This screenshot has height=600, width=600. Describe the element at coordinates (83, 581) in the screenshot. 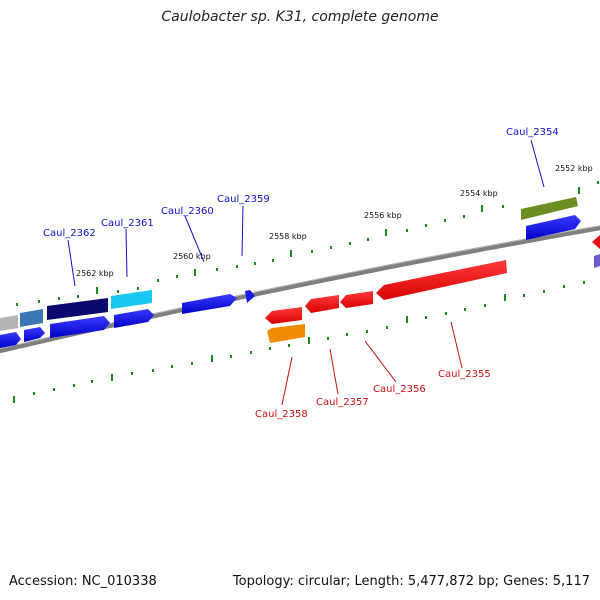

I see `accession-text: Accession: NC_010338` at that location.